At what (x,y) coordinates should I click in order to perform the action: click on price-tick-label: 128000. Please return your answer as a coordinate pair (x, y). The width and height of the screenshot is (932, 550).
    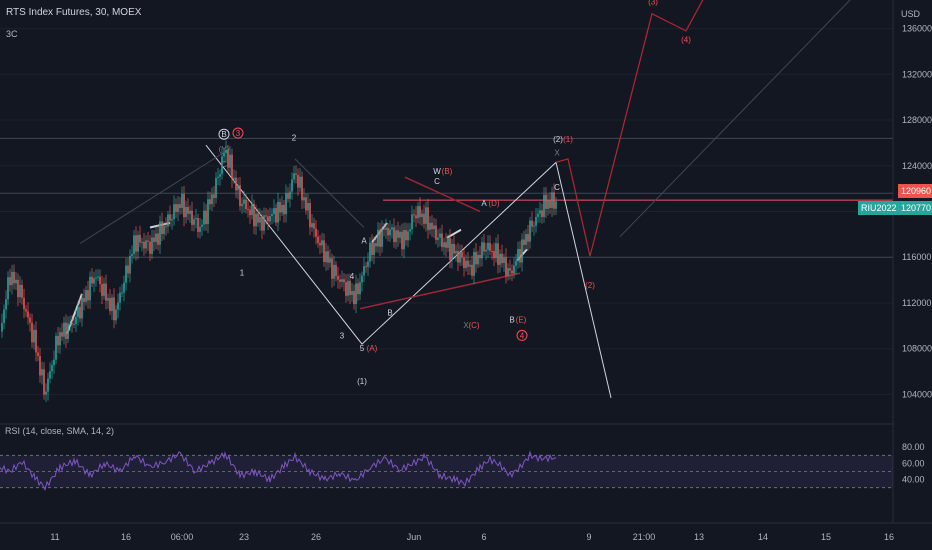
    Looking at the image, I should click on (917, 120).